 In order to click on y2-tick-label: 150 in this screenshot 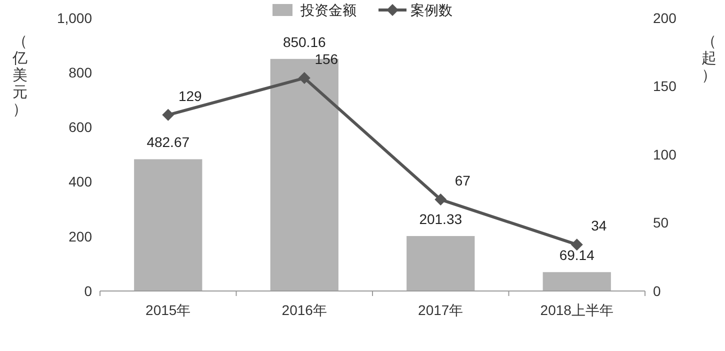, I will do `click(665, 86)`.